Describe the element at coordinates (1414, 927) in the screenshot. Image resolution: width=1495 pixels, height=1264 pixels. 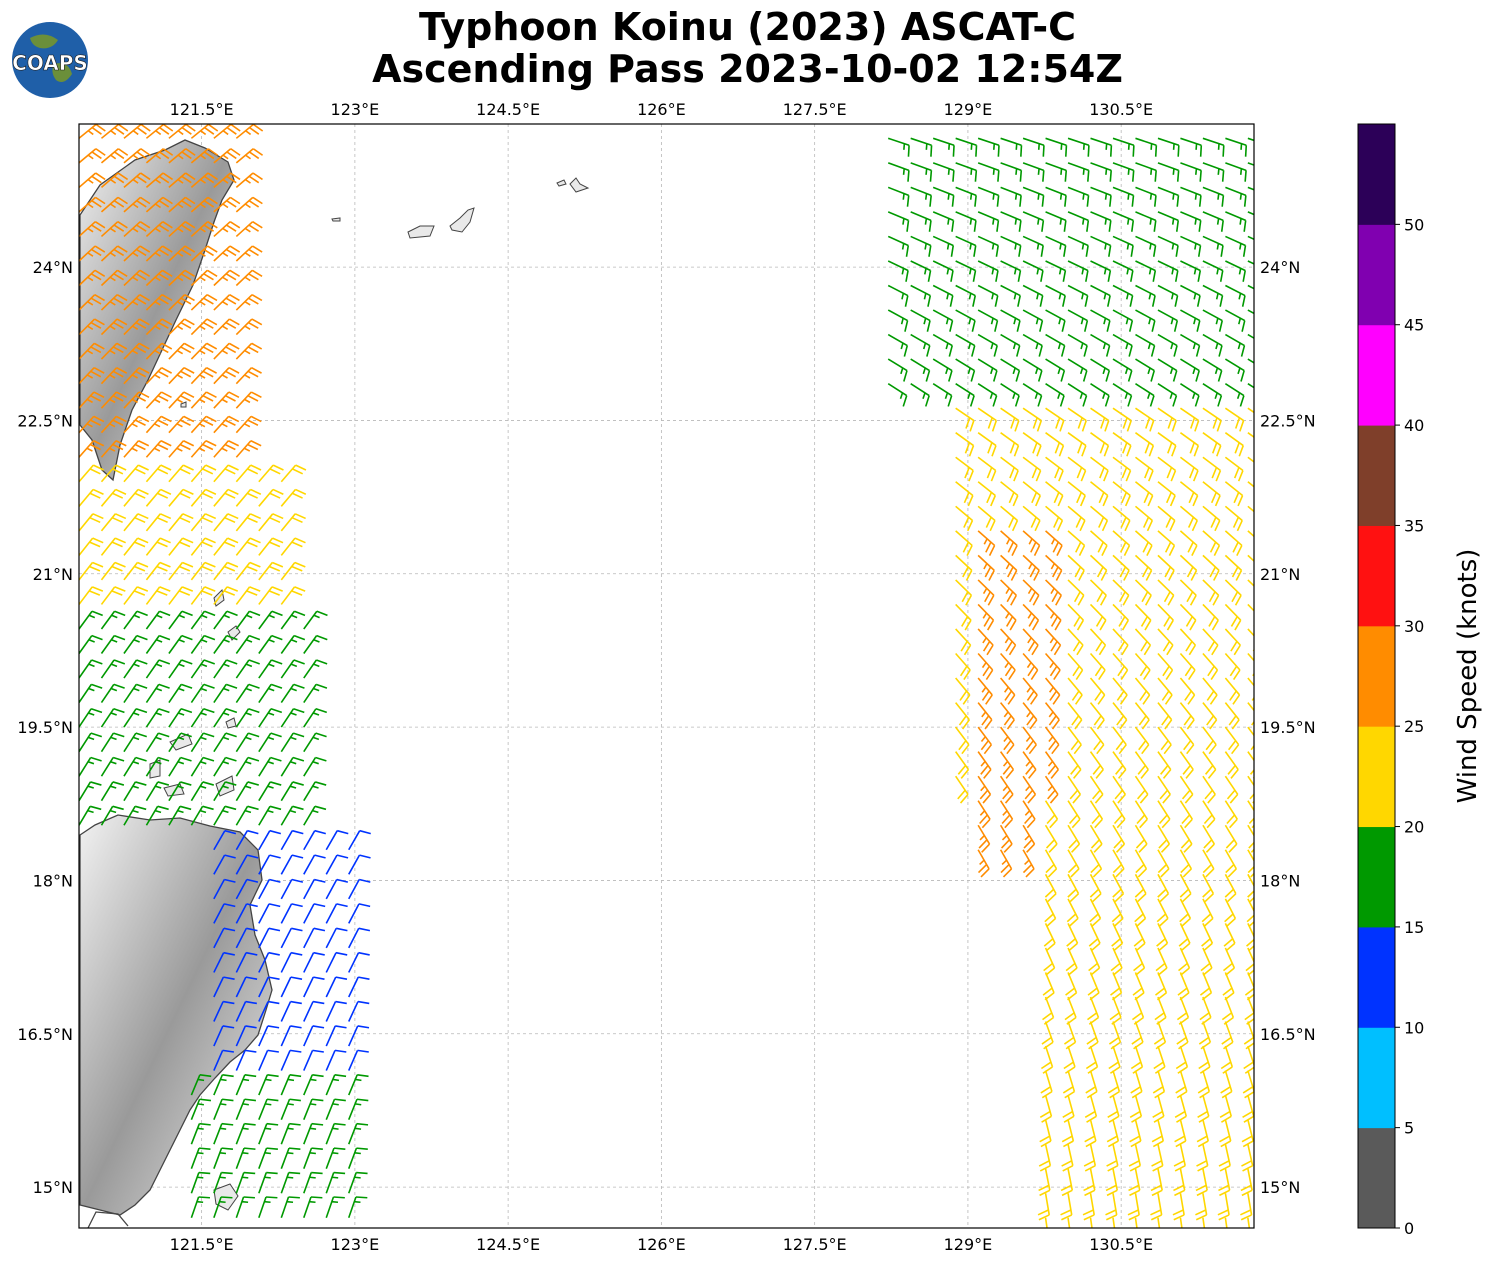
I see `colorbar-tick-label: 15` at that location.